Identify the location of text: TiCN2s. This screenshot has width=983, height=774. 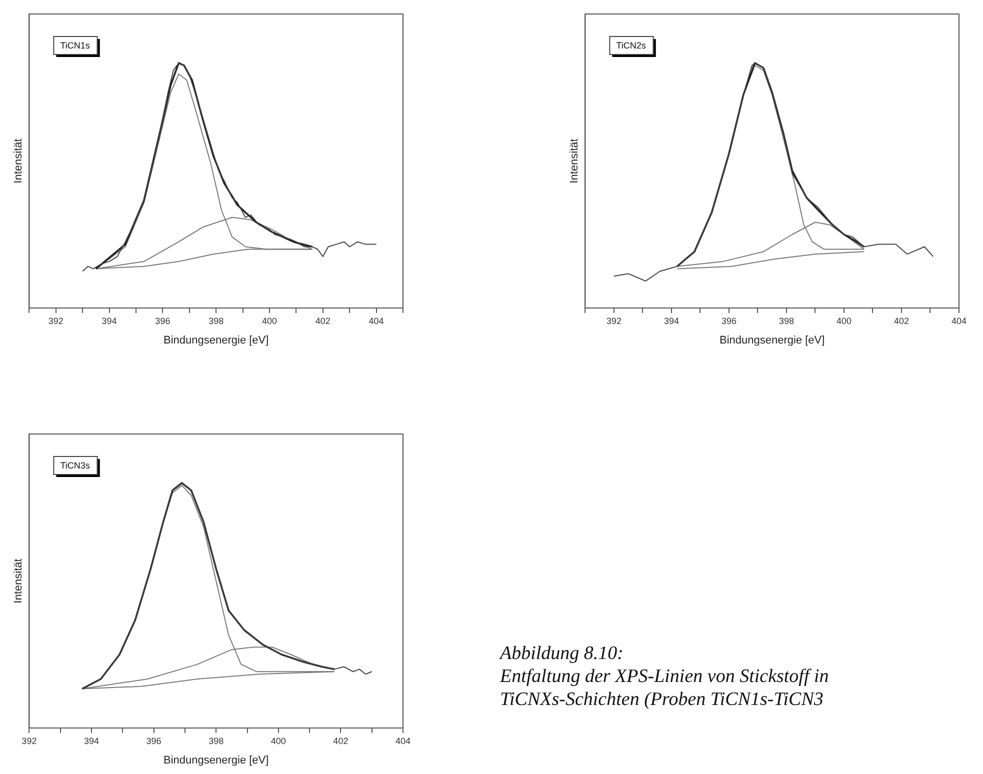
(631, 45).